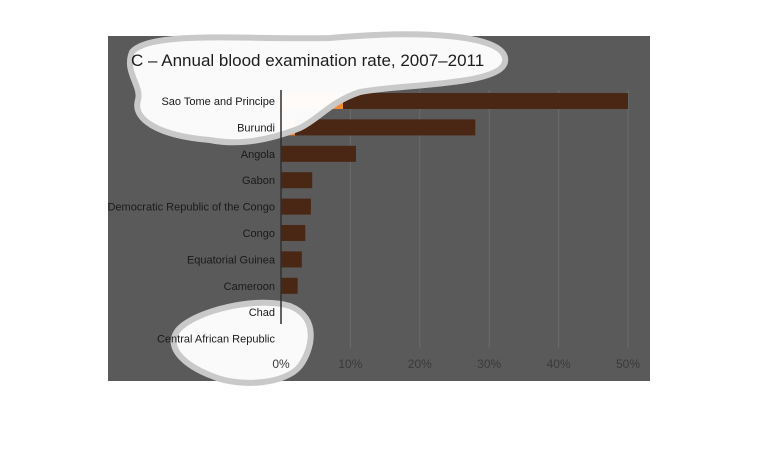  I want to click on category-label: Chad, so click(262, 313).